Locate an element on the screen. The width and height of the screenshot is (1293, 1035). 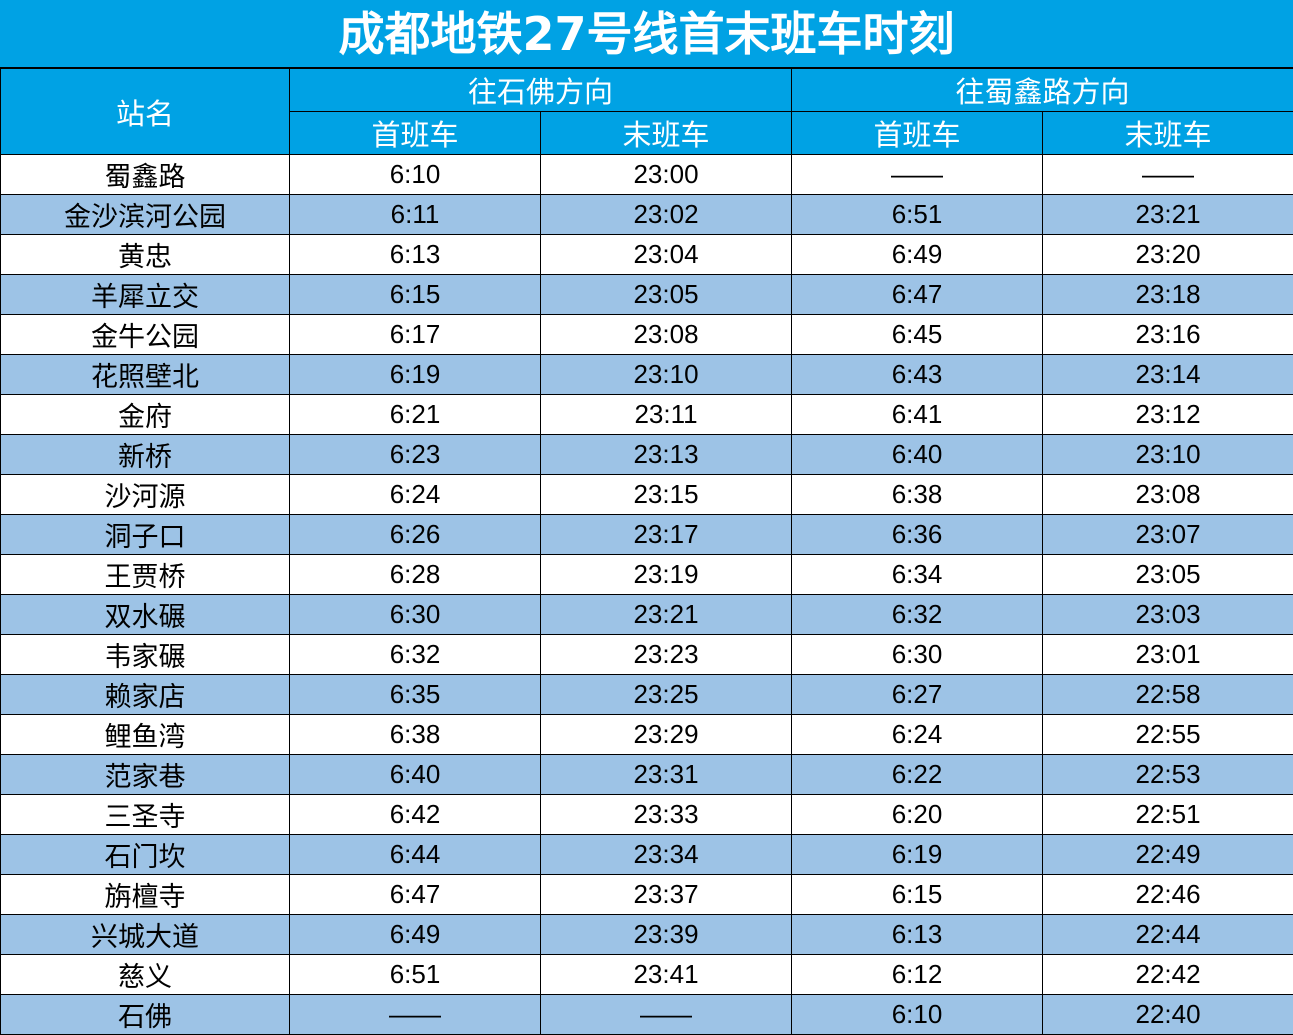
first-train-shuxinlu-cell: 6:49 is located at coordinates (917, 255).